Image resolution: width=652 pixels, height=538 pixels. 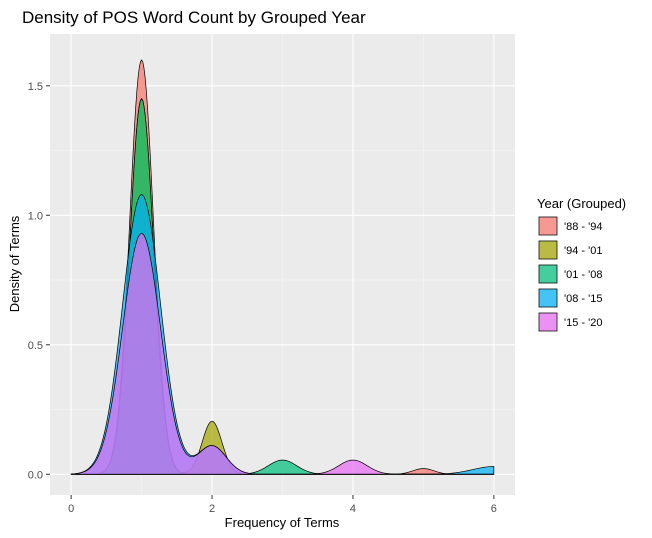 I want to click on legend-item: '15 - '20, so click(x=570, y=322).